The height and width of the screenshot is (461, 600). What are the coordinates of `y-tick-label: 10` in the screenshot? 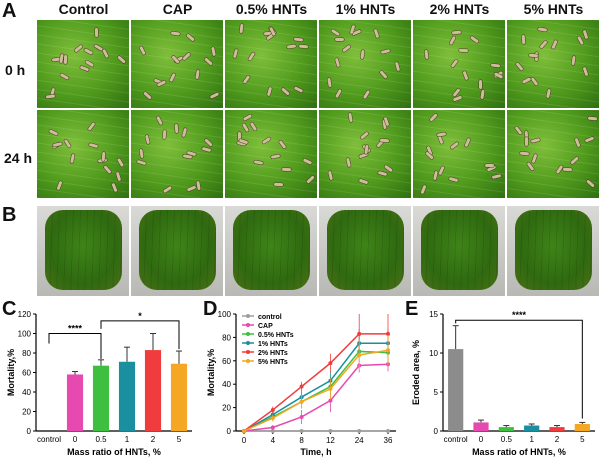 It's located at (433, 353).